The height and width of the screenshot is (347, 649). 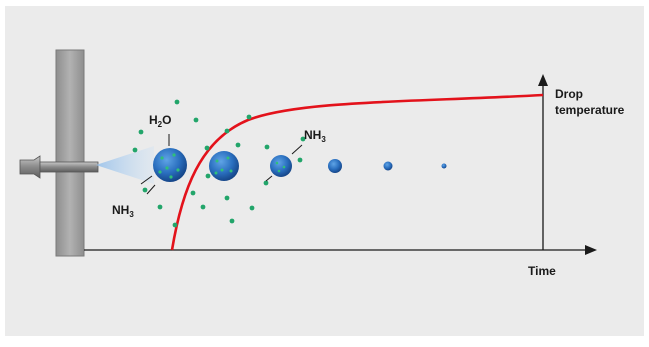 What do you see at coordinates (160, 121) in the screenshot?
I see `h2o-label: H2O` at bounding box center [160, 121].